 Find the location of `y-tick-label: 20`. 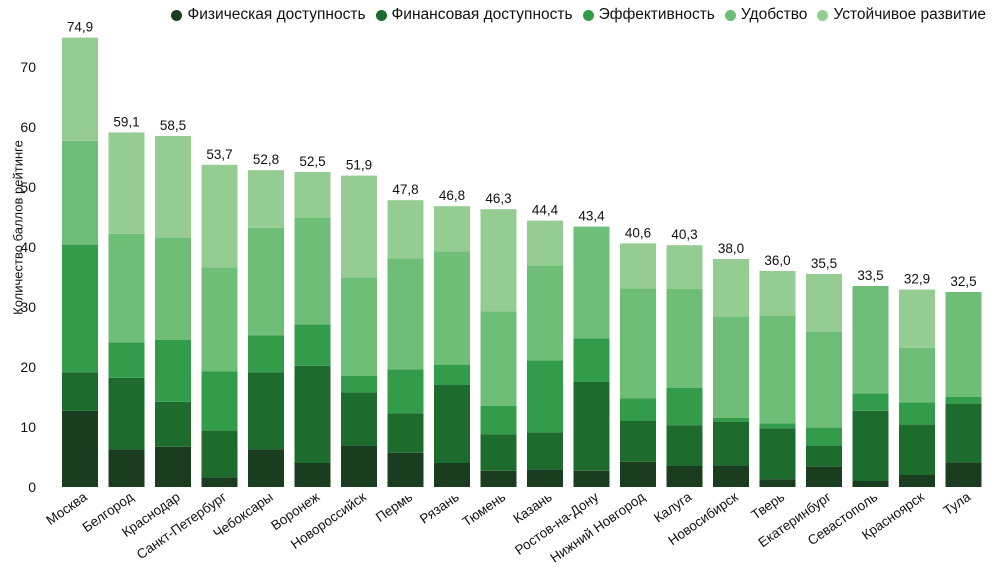

y-tick-label: 20 is located at coordinates (28, 367).